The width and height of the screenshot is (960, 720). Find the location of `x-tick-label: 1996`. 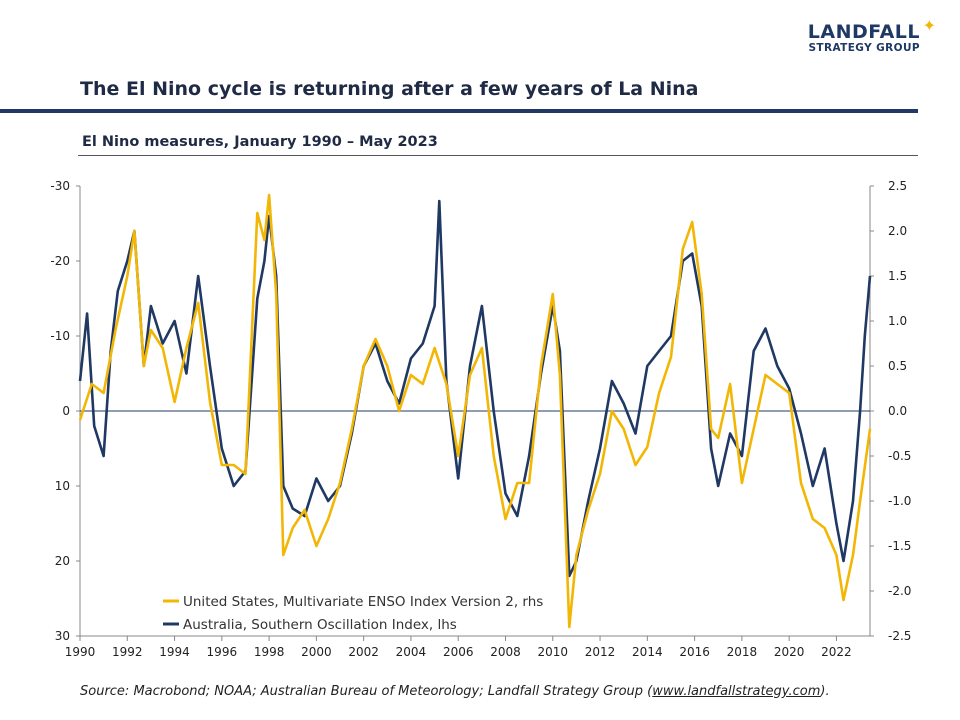

x-tick-label: 1996 is located at coordinates (222, 652).